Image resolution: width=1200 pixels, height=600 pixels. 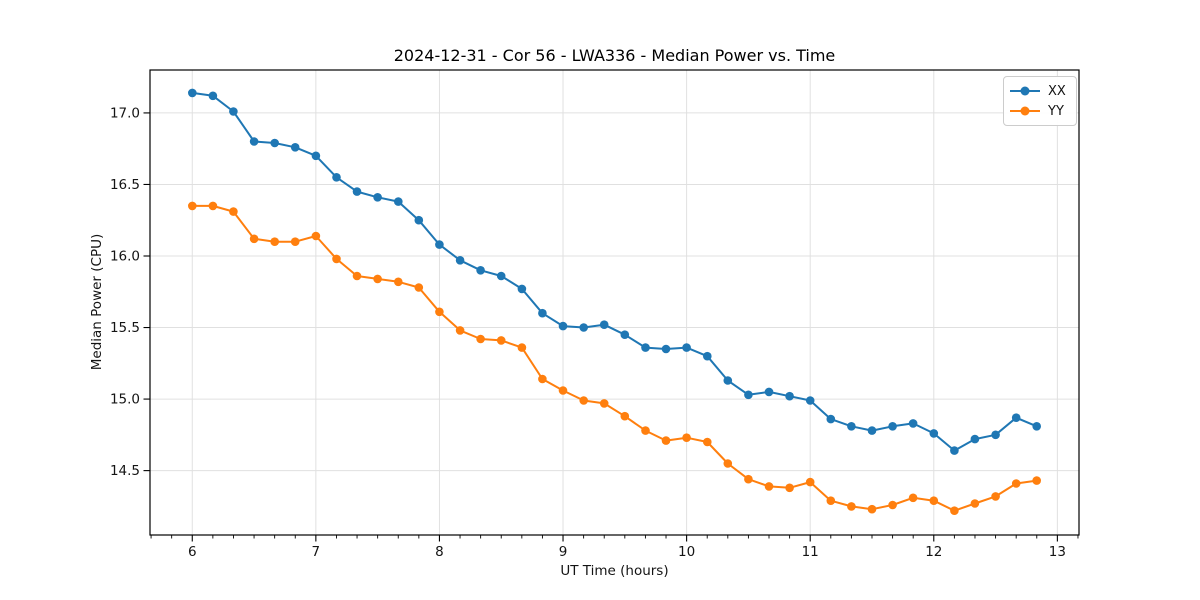 What do you see at coordinates (97, 302) in the screenshot?
I see `y-axis-label: Median Power (CPU)` at bounding box center [97, 302].